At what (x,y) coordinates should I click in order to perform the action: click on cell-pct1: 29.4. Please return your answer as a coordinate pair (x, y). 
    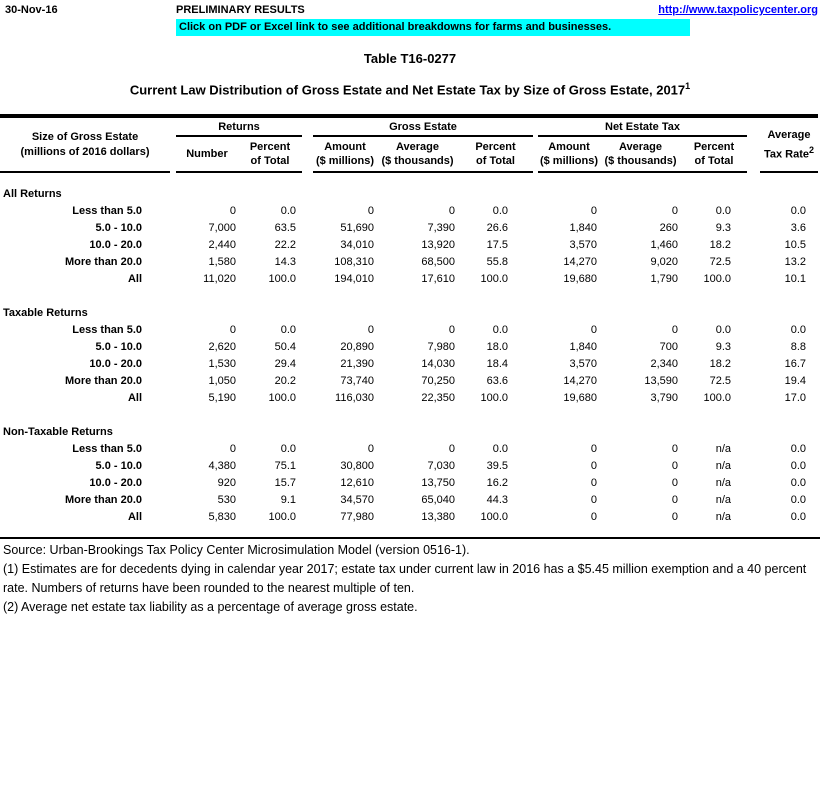
    Looking at the image, I should click on (285, 364).